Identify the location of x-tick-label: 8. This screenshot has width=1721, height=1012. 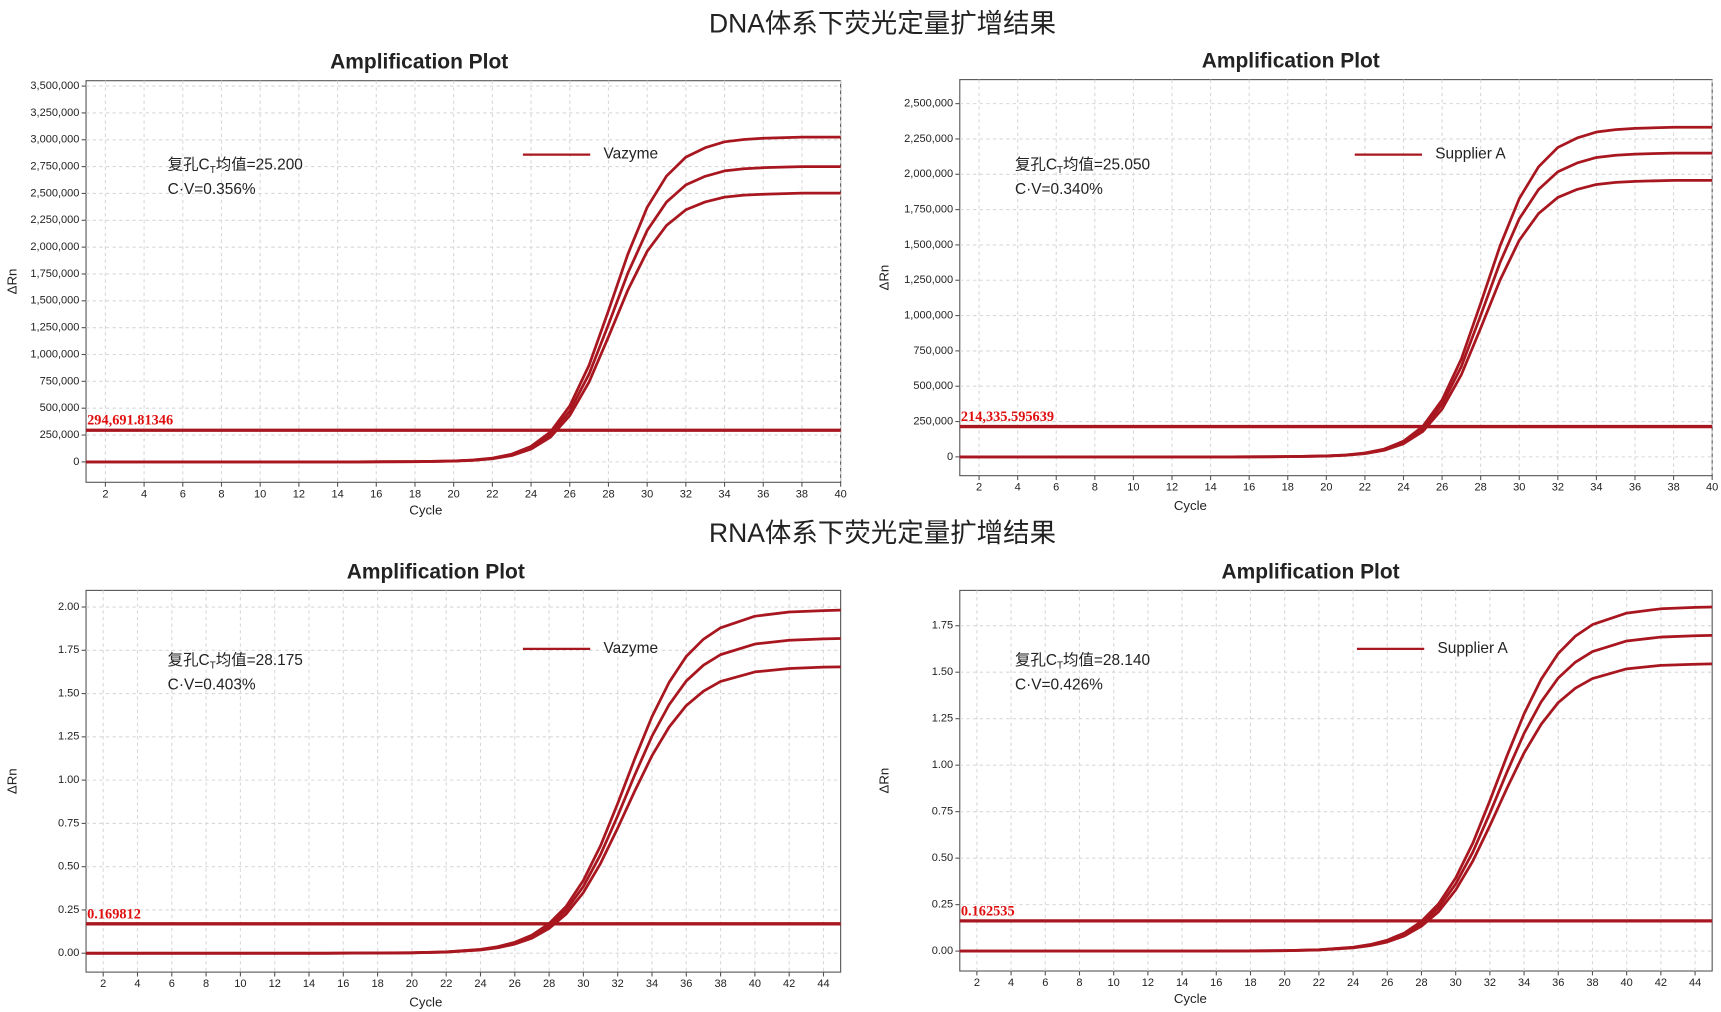
(221, 494).